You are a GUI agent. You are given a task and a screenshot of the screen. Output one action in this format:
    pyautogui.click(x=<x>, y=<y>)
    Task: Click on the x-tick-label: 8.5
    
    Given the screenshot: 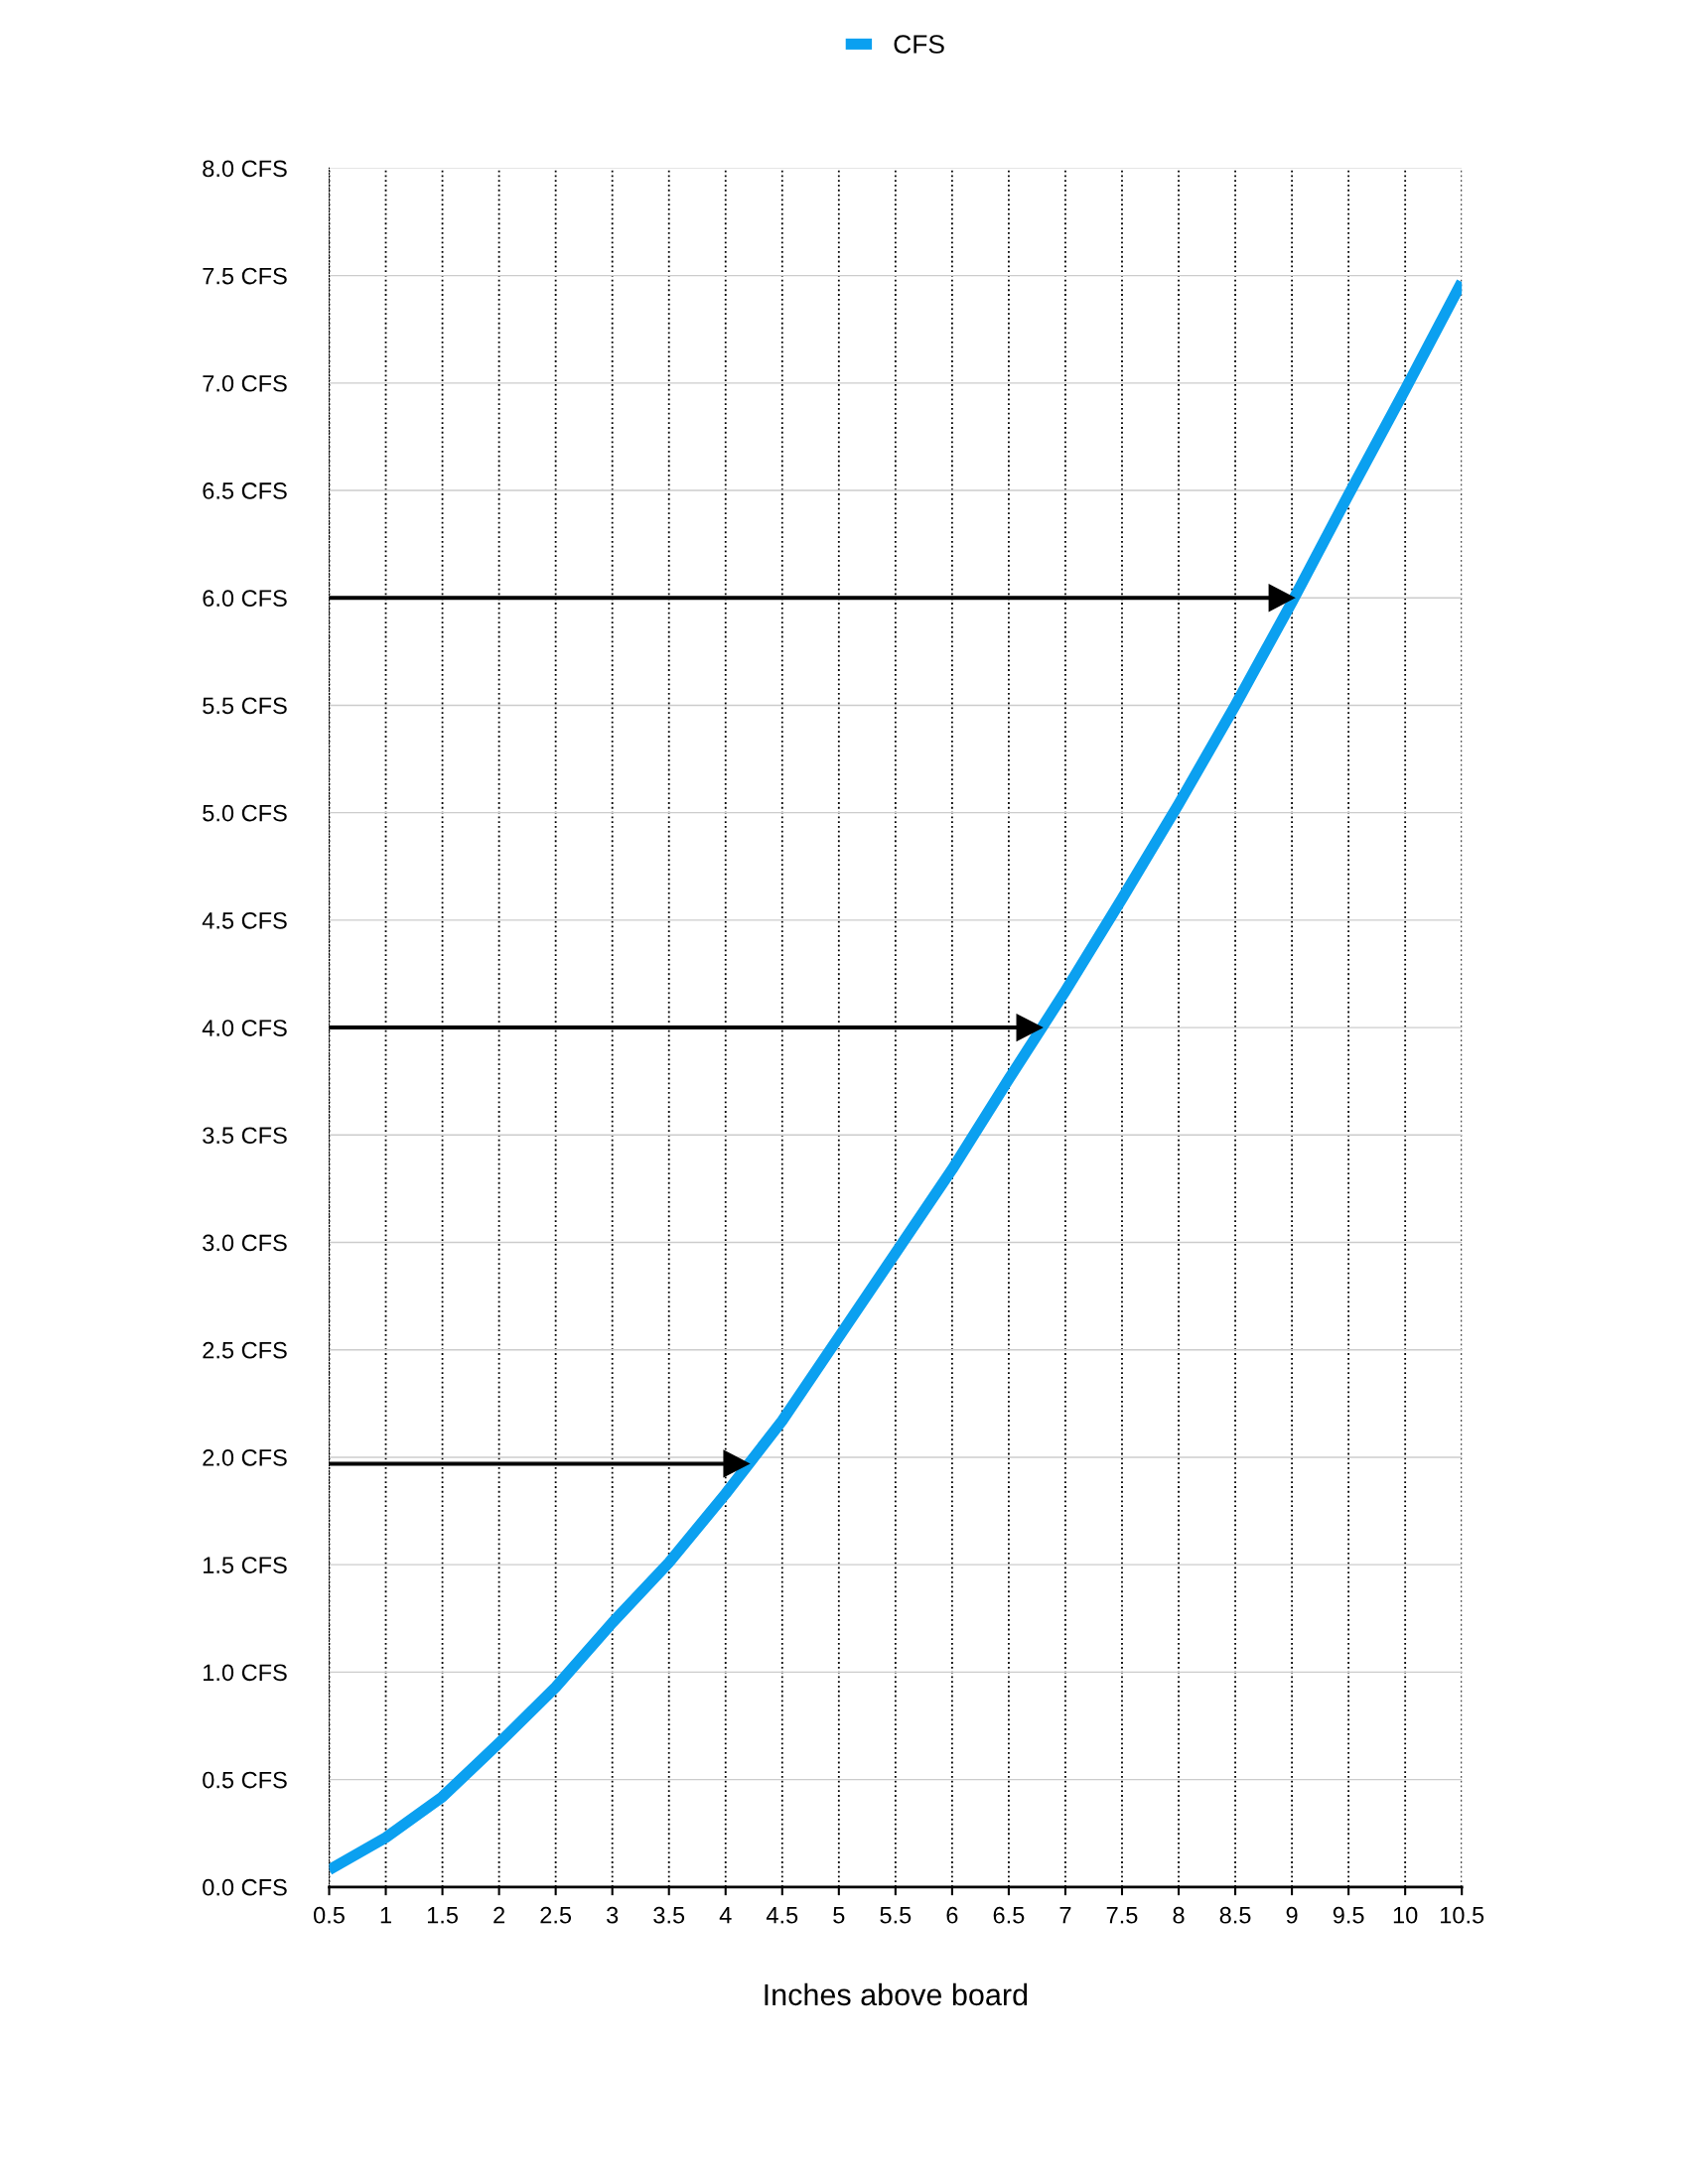 What is the action you would take?
    pyautogui.click(x=1235, y=1915)
    